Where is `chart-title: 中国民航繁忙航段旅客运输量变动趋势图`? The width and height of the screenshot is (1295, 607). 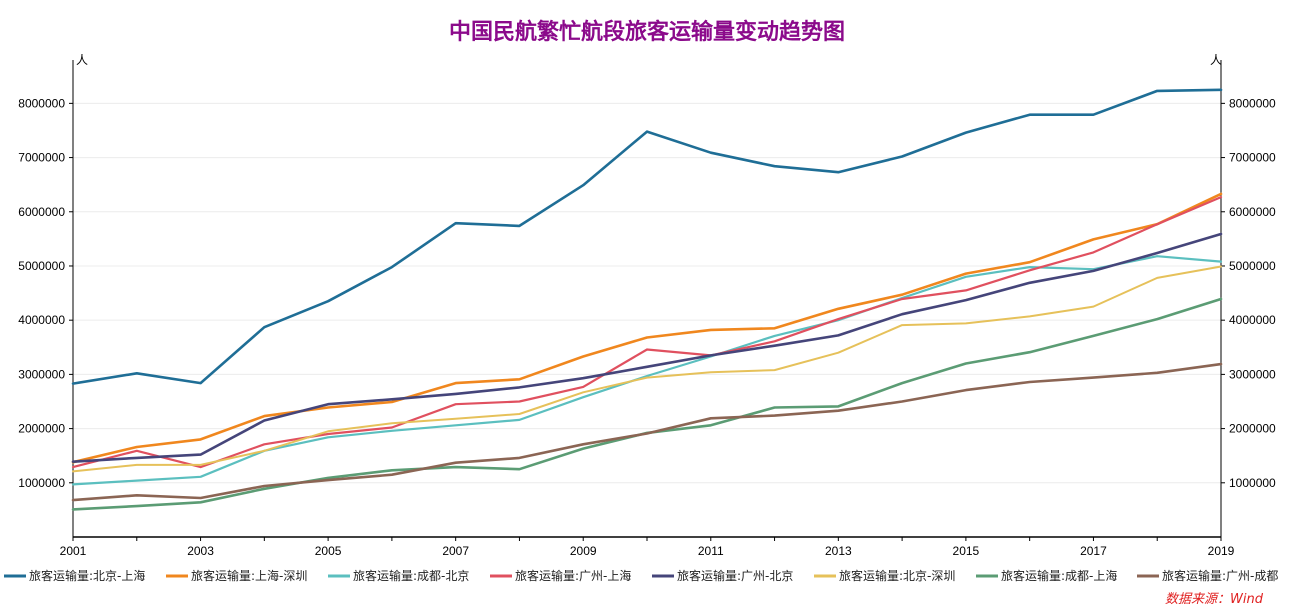 chart-title: 中国民航繁忙航段旅客运输量变动趋势图 is located at coordinates (647, 32).